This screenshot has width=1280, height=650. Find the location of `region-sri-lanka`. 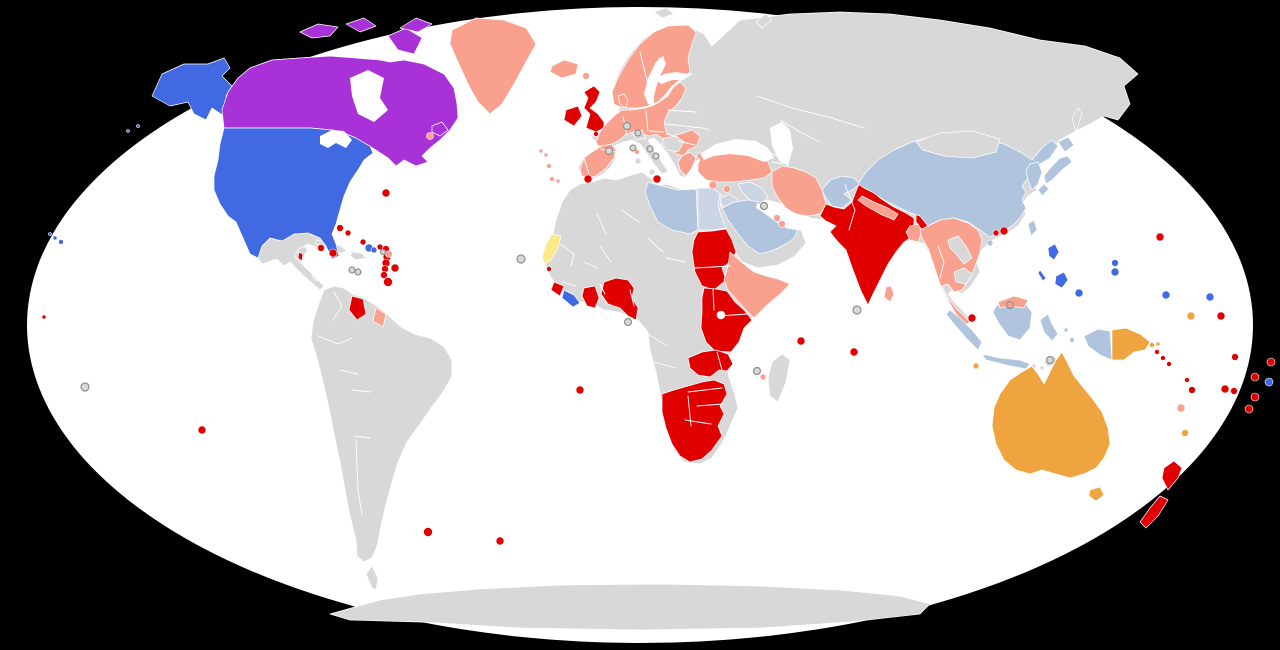

region-sri-lanka is located at coordinates (889, 294).